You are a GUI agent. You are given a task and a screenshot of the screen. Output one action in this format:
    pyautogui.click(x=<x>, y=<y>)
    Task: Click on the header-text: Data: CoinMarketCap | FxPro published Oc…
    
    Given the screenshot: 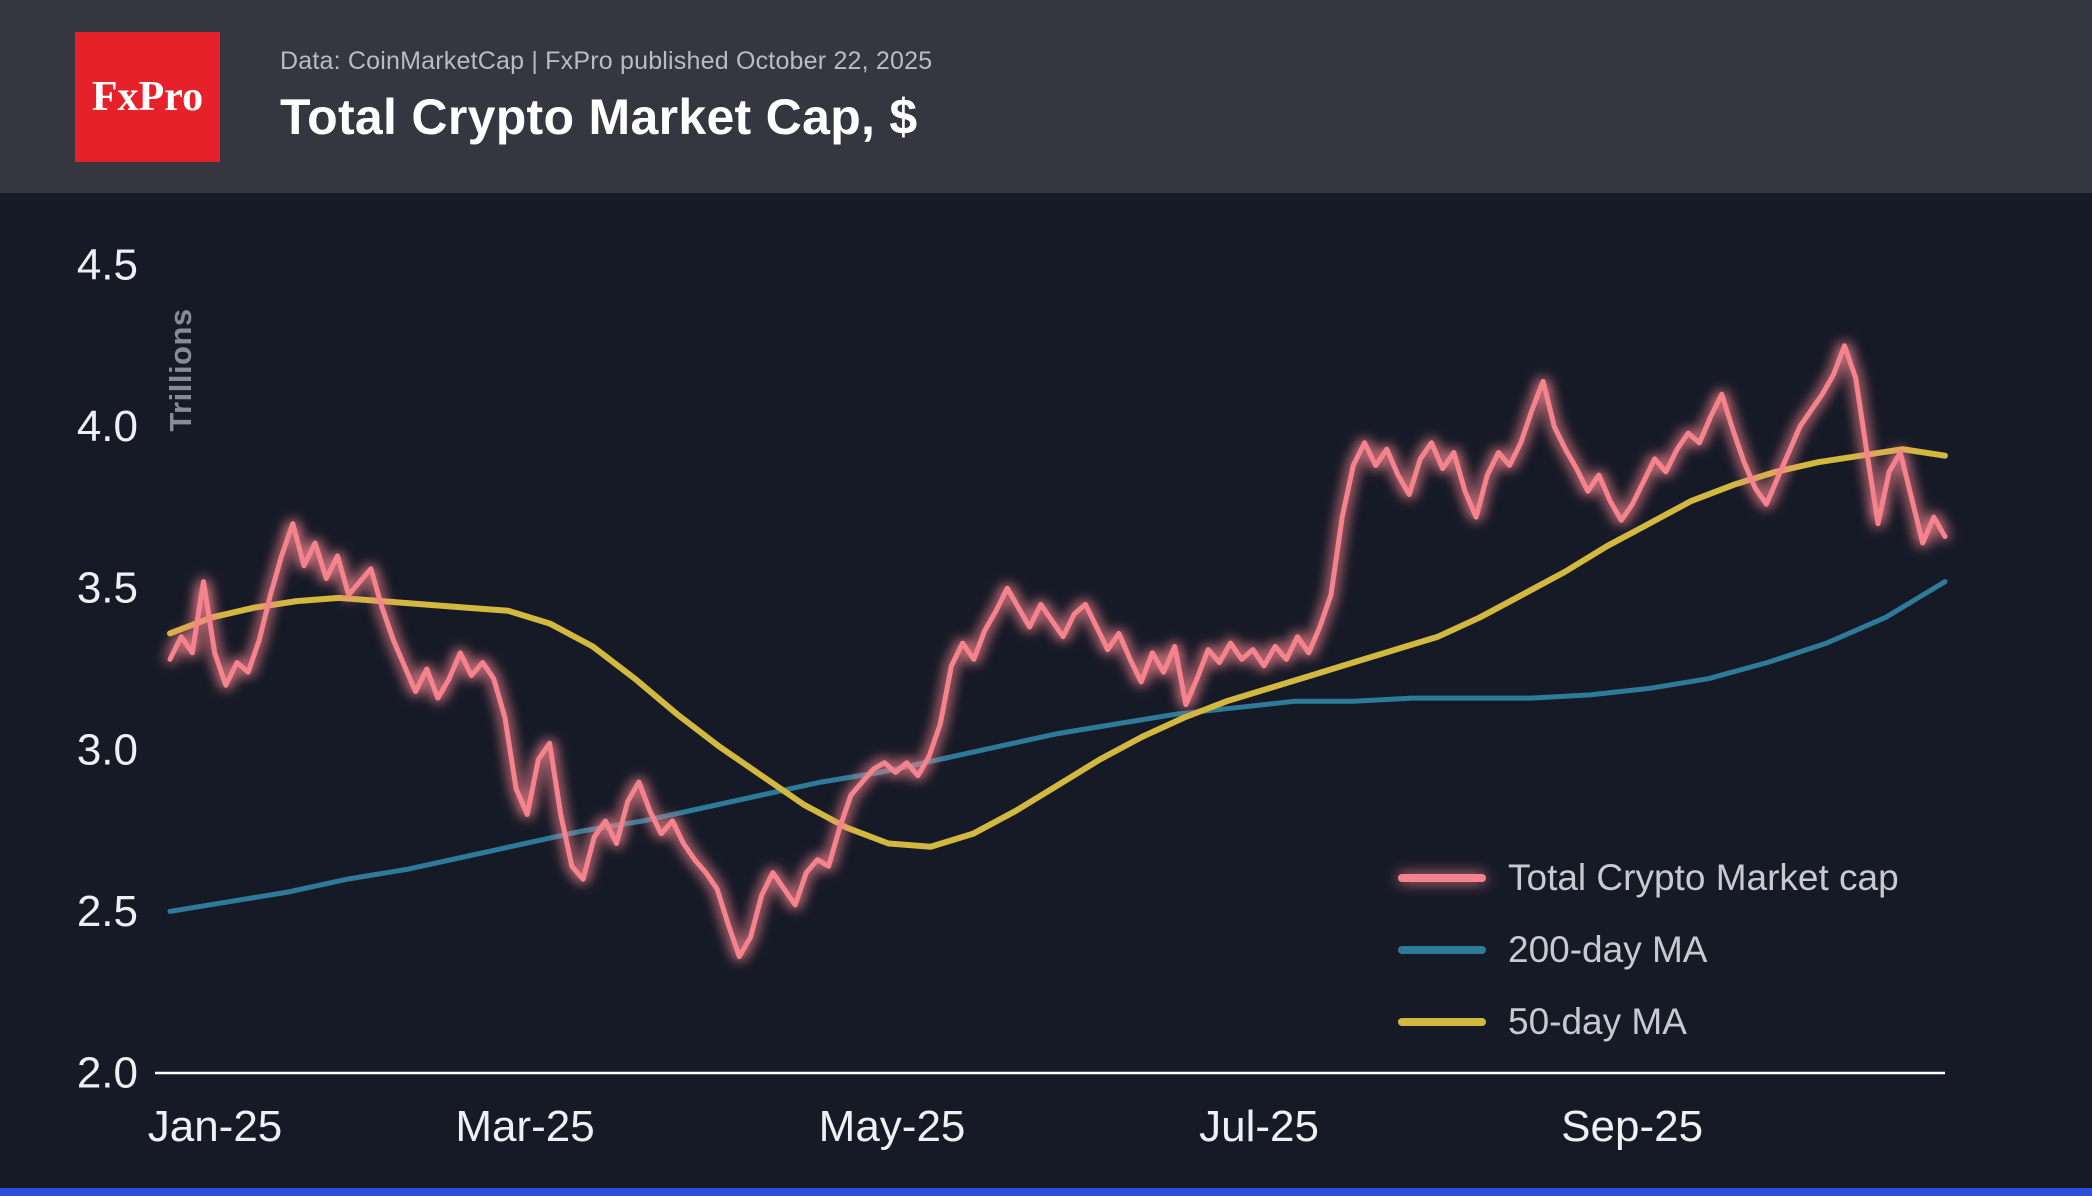 What is the action you would take?
    pyautogui.click(x=606, y=96)
    